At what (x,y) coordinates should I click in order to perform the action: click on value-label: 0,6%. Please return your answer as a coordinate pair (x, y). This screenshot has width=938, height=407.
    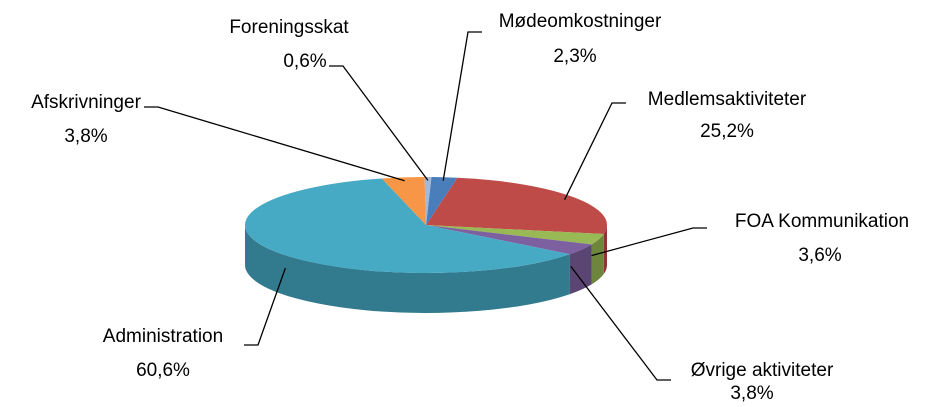
    Looking at the image, I should click on (304, 61).